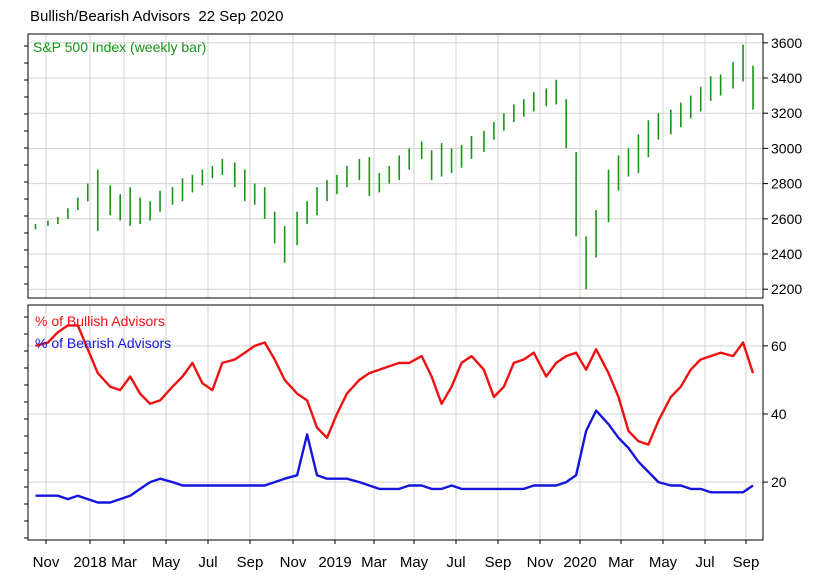 The height and width of the screenshot is (580, 825). What do you see at coordinates (100, 321) in the screenshot?
I see `bullish-legend: % of Bullish Advisors` at bounding box center [100, 321].